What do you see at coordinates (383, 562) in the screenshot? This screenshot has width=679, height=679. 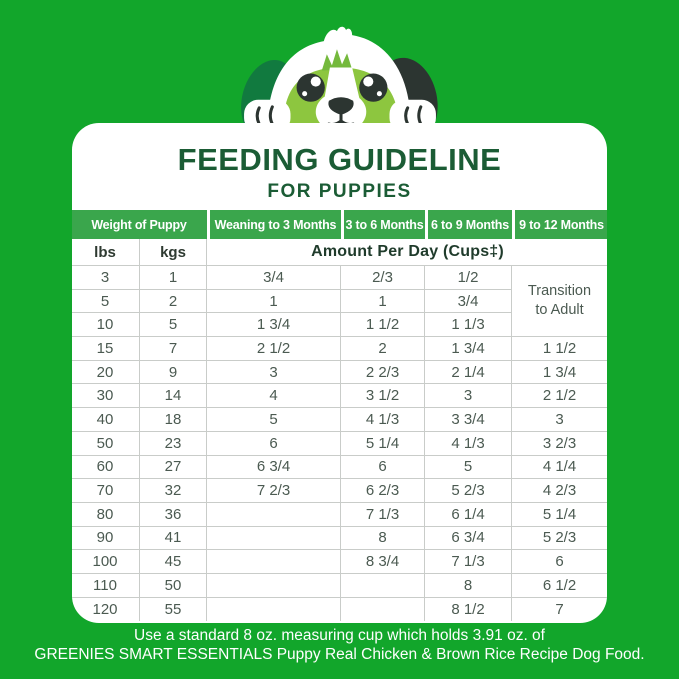 I see `amount-3-6mo-cell: 8 3/4` at bounding box center [383, 562].